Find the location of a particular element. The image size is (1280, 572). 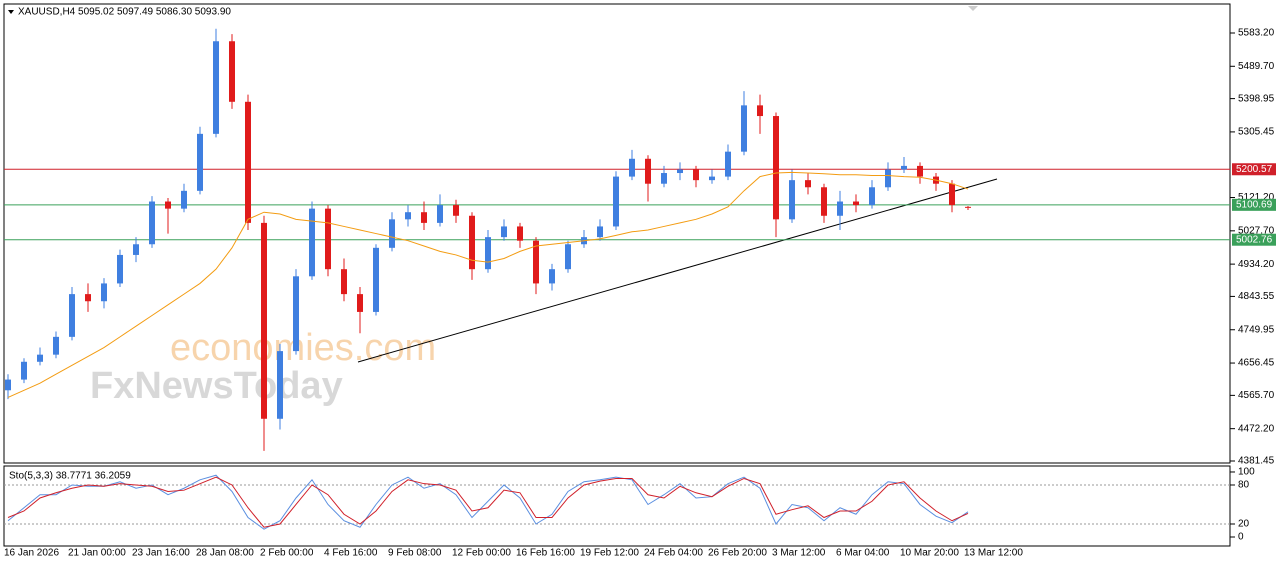

x-tick-label: 16 Jan 2026 is located at coordinates (31, 553).